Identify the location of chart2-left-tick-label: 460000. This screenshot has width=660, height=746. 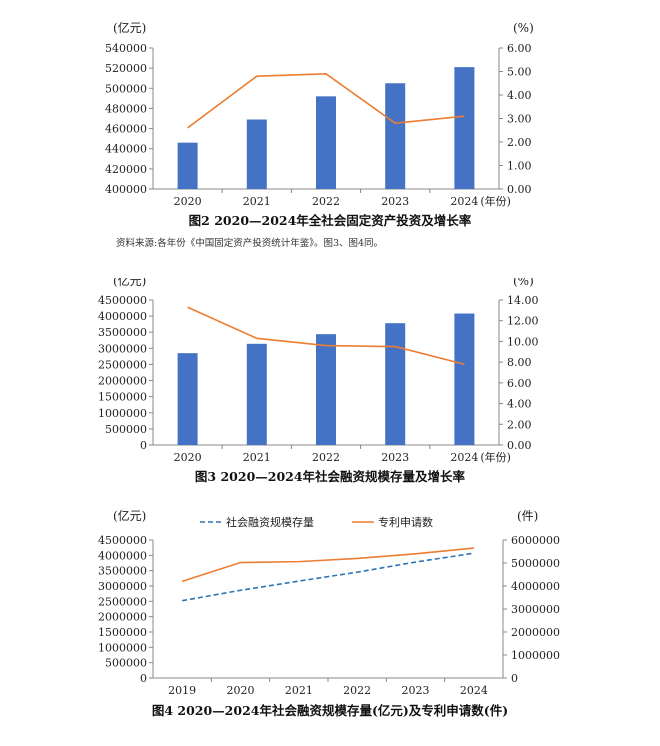
(126, 129).